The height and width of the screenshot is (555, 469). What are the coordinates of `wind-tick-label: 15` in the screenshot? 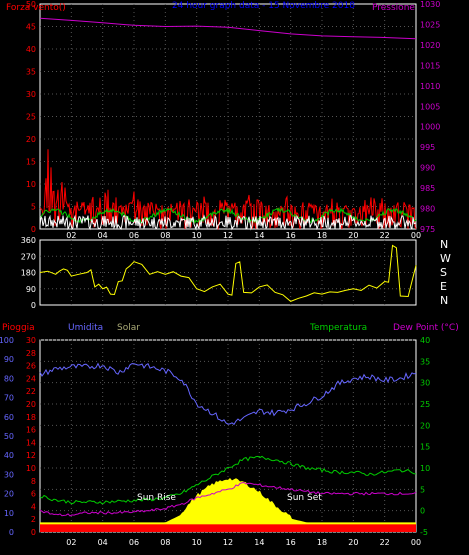 It's located at (31, 162).